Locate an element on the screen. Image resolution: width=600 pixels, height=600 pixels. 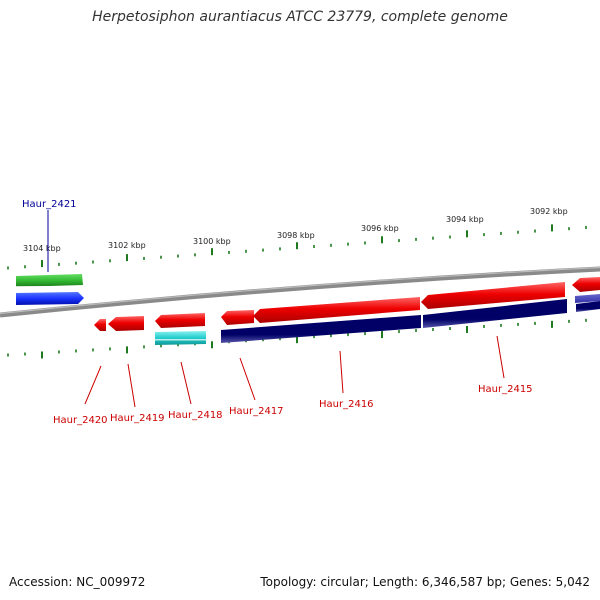
gene-label-haur-2415: Haur_2415 is located at coordinates (505, 389).